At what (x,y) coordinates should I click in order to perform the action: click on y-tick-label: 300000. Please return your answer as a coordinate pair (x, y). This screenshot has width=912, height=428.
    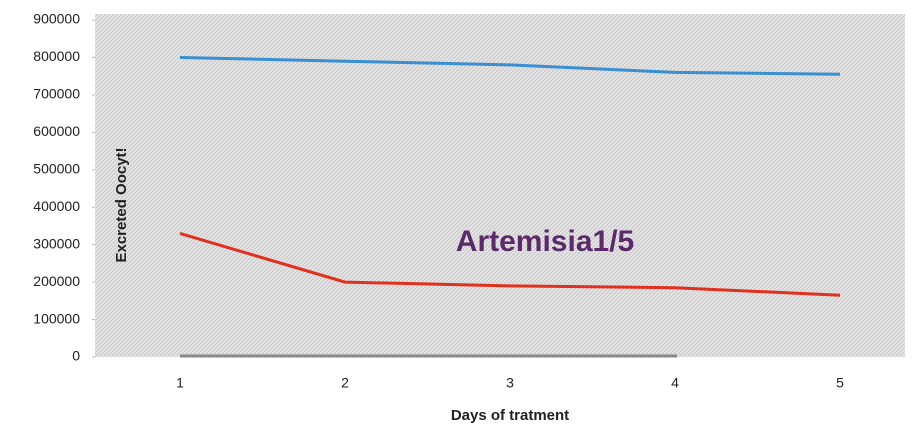
    Looking at the image, I should click on (56, 243).